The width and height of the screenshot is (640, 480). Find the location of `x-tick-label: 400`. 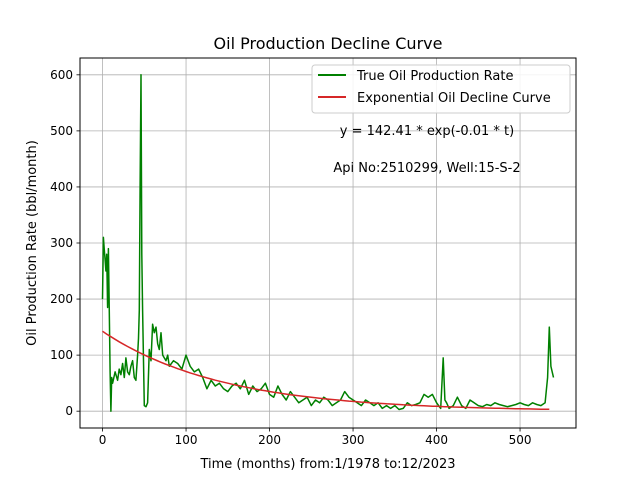

x-tick-label: 400 is located at coordinates (436, 440).